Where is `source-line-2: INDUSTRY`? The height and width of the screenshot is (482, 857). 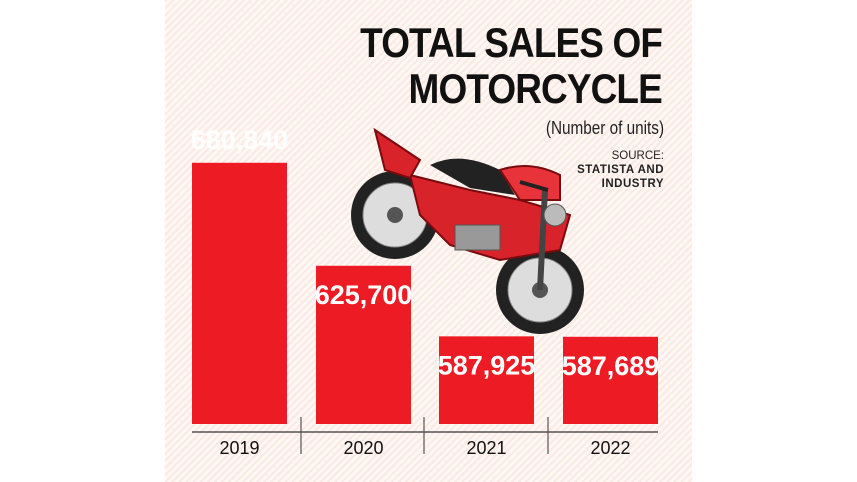 source-line-2: INDUSTRY is located at coordinates (632, 184).